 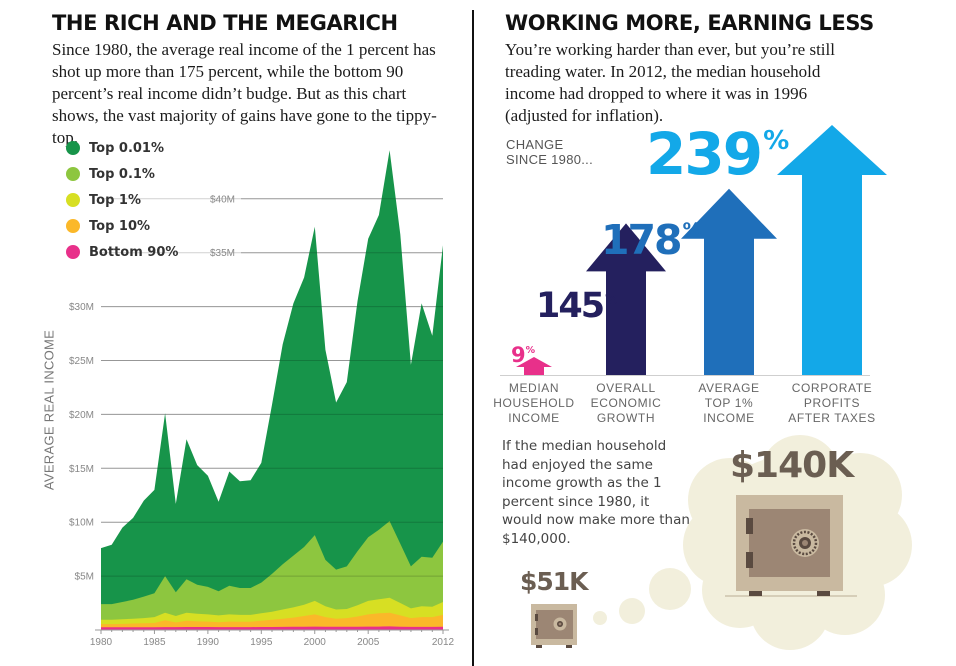 I want to click on arrows-baseline, so click(x=685, y=375).